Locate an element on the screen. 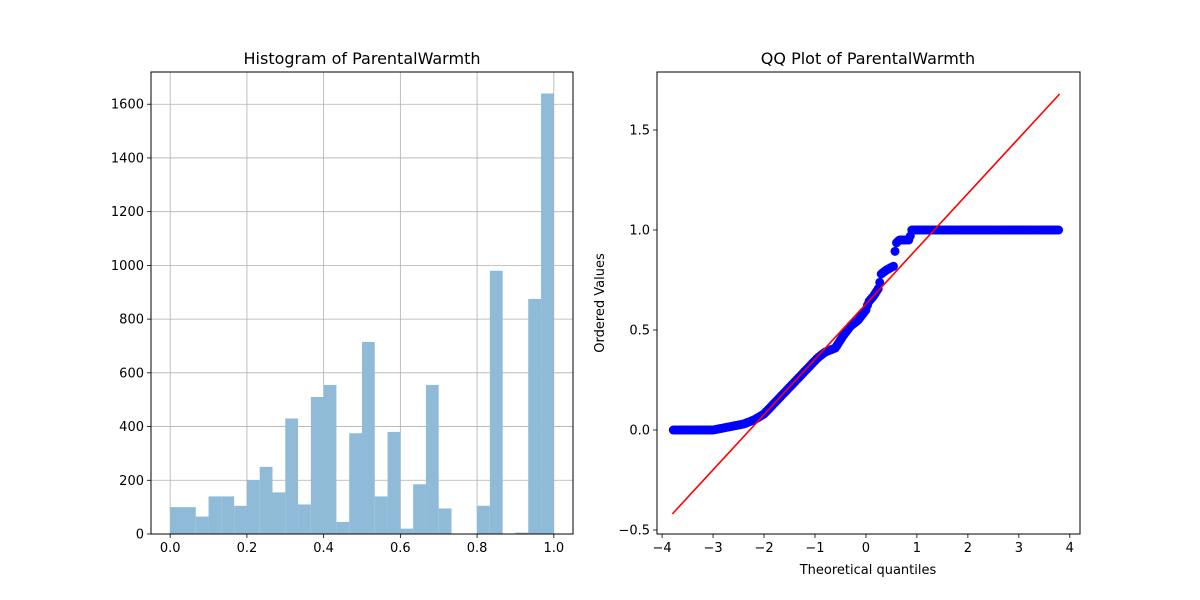 This screenshot has width=1200, height=600. qq-y-ticks: −0.5 0.0 0.5 1.0 1.5 is located at coordinates (637, 331).